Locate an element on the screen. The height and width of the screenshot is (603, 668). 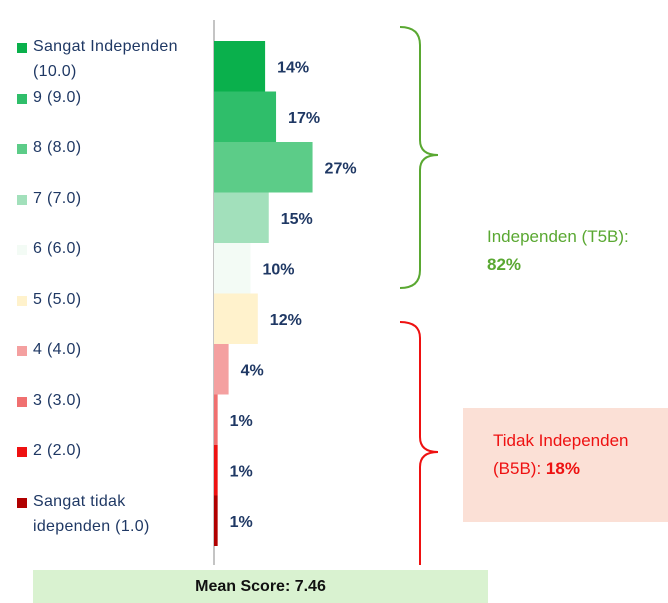
bracket-green is located at coordinates (419, 157).